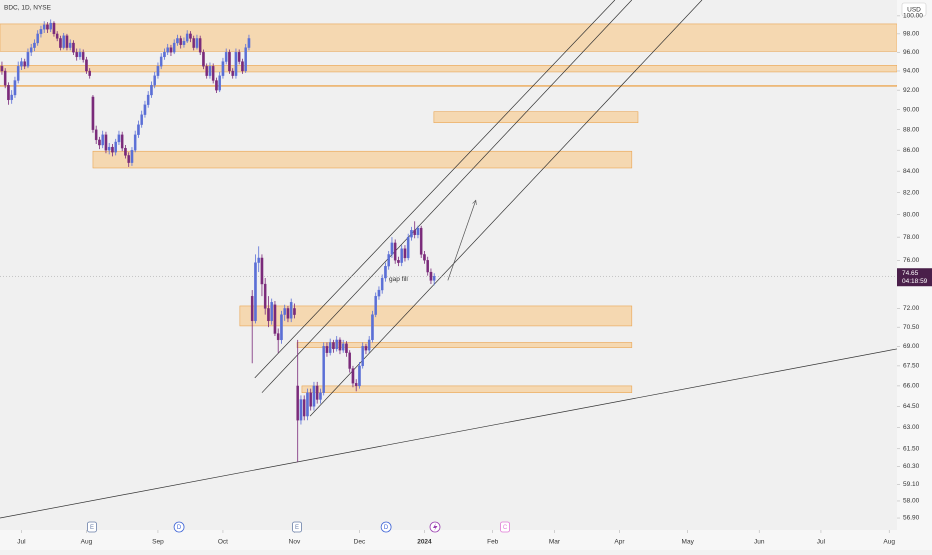  Describe the element at coordinates (759, 542) in the screenshot. I see `x-tick-label: Jun` at that location.